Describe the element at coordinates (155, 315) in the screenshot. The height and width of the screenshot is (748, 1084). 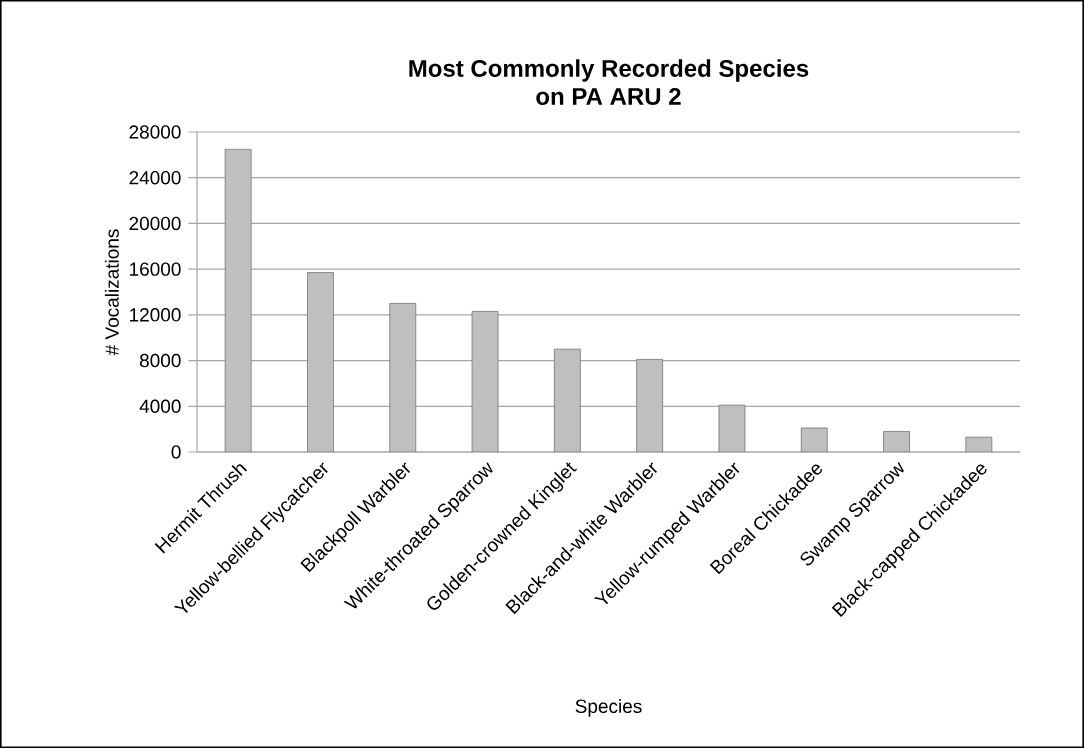
I see `y-tick-label: 12000` at that location.